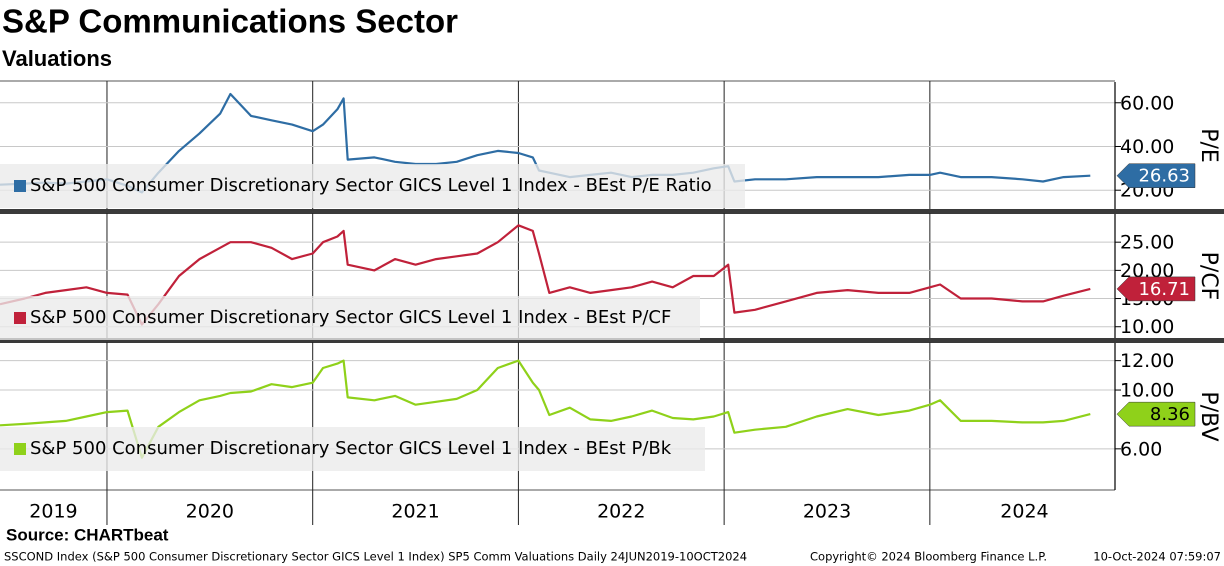 The width and height of the screenshot is (1224, 566). What do you see at coordinates (210, 512) in the screenshot?
I see `x-tick-label: 2020` at bounding box center [210, 512].